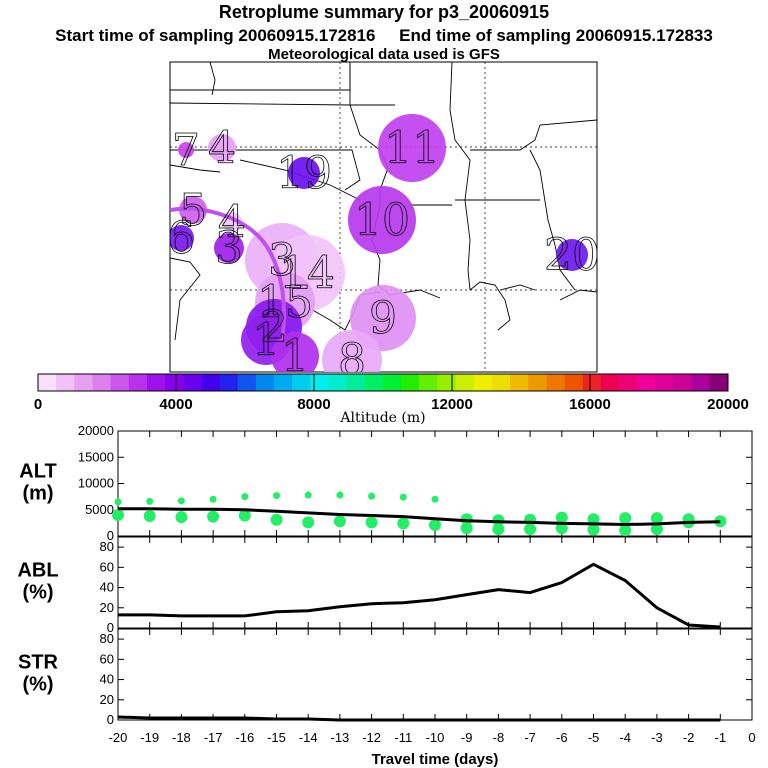 This screenshot has width=768, height=768. I want to click on colorbar-tick-label: 16000, so click(590, 404).